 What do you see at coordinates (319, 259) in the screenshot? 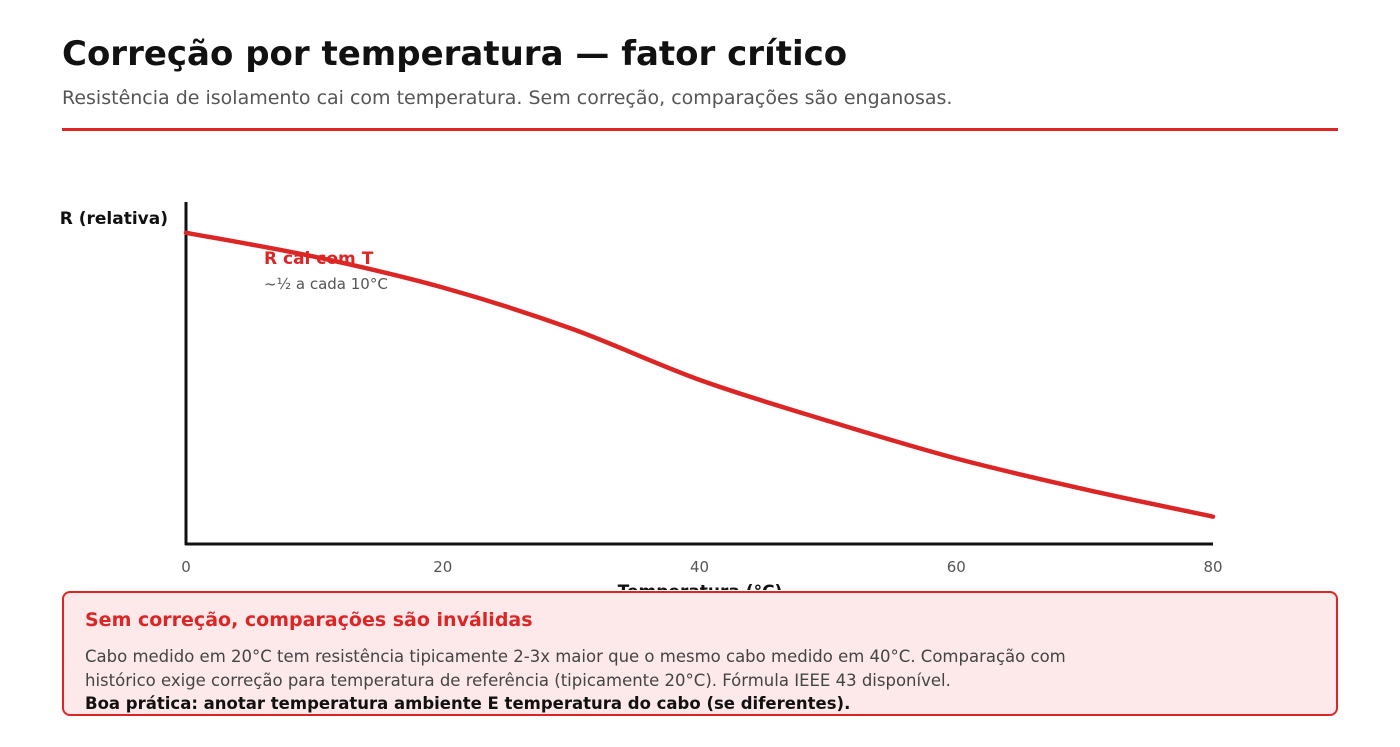
I see `annotation-r-falls: R cai com T` at bounding box center [319, 259].